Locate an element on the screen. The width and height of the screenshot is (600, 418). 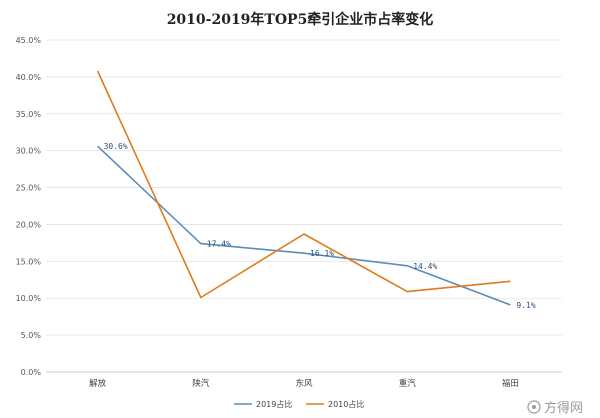
y-tick-label: 20.0% is located at coordinates (29, 224).